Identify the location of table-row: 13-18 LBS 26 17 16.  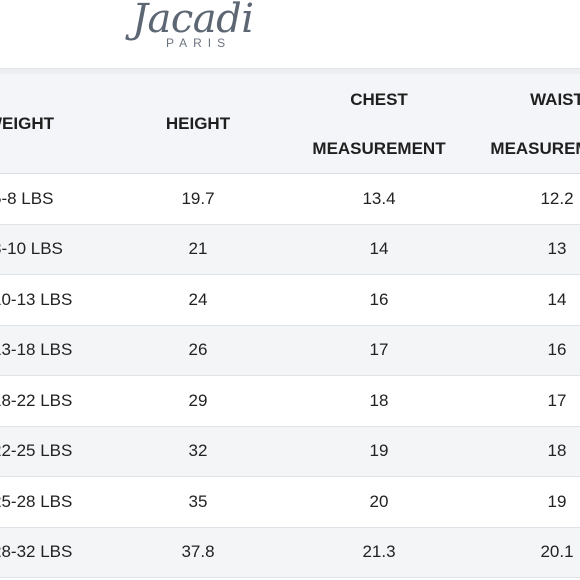
(290, 350).